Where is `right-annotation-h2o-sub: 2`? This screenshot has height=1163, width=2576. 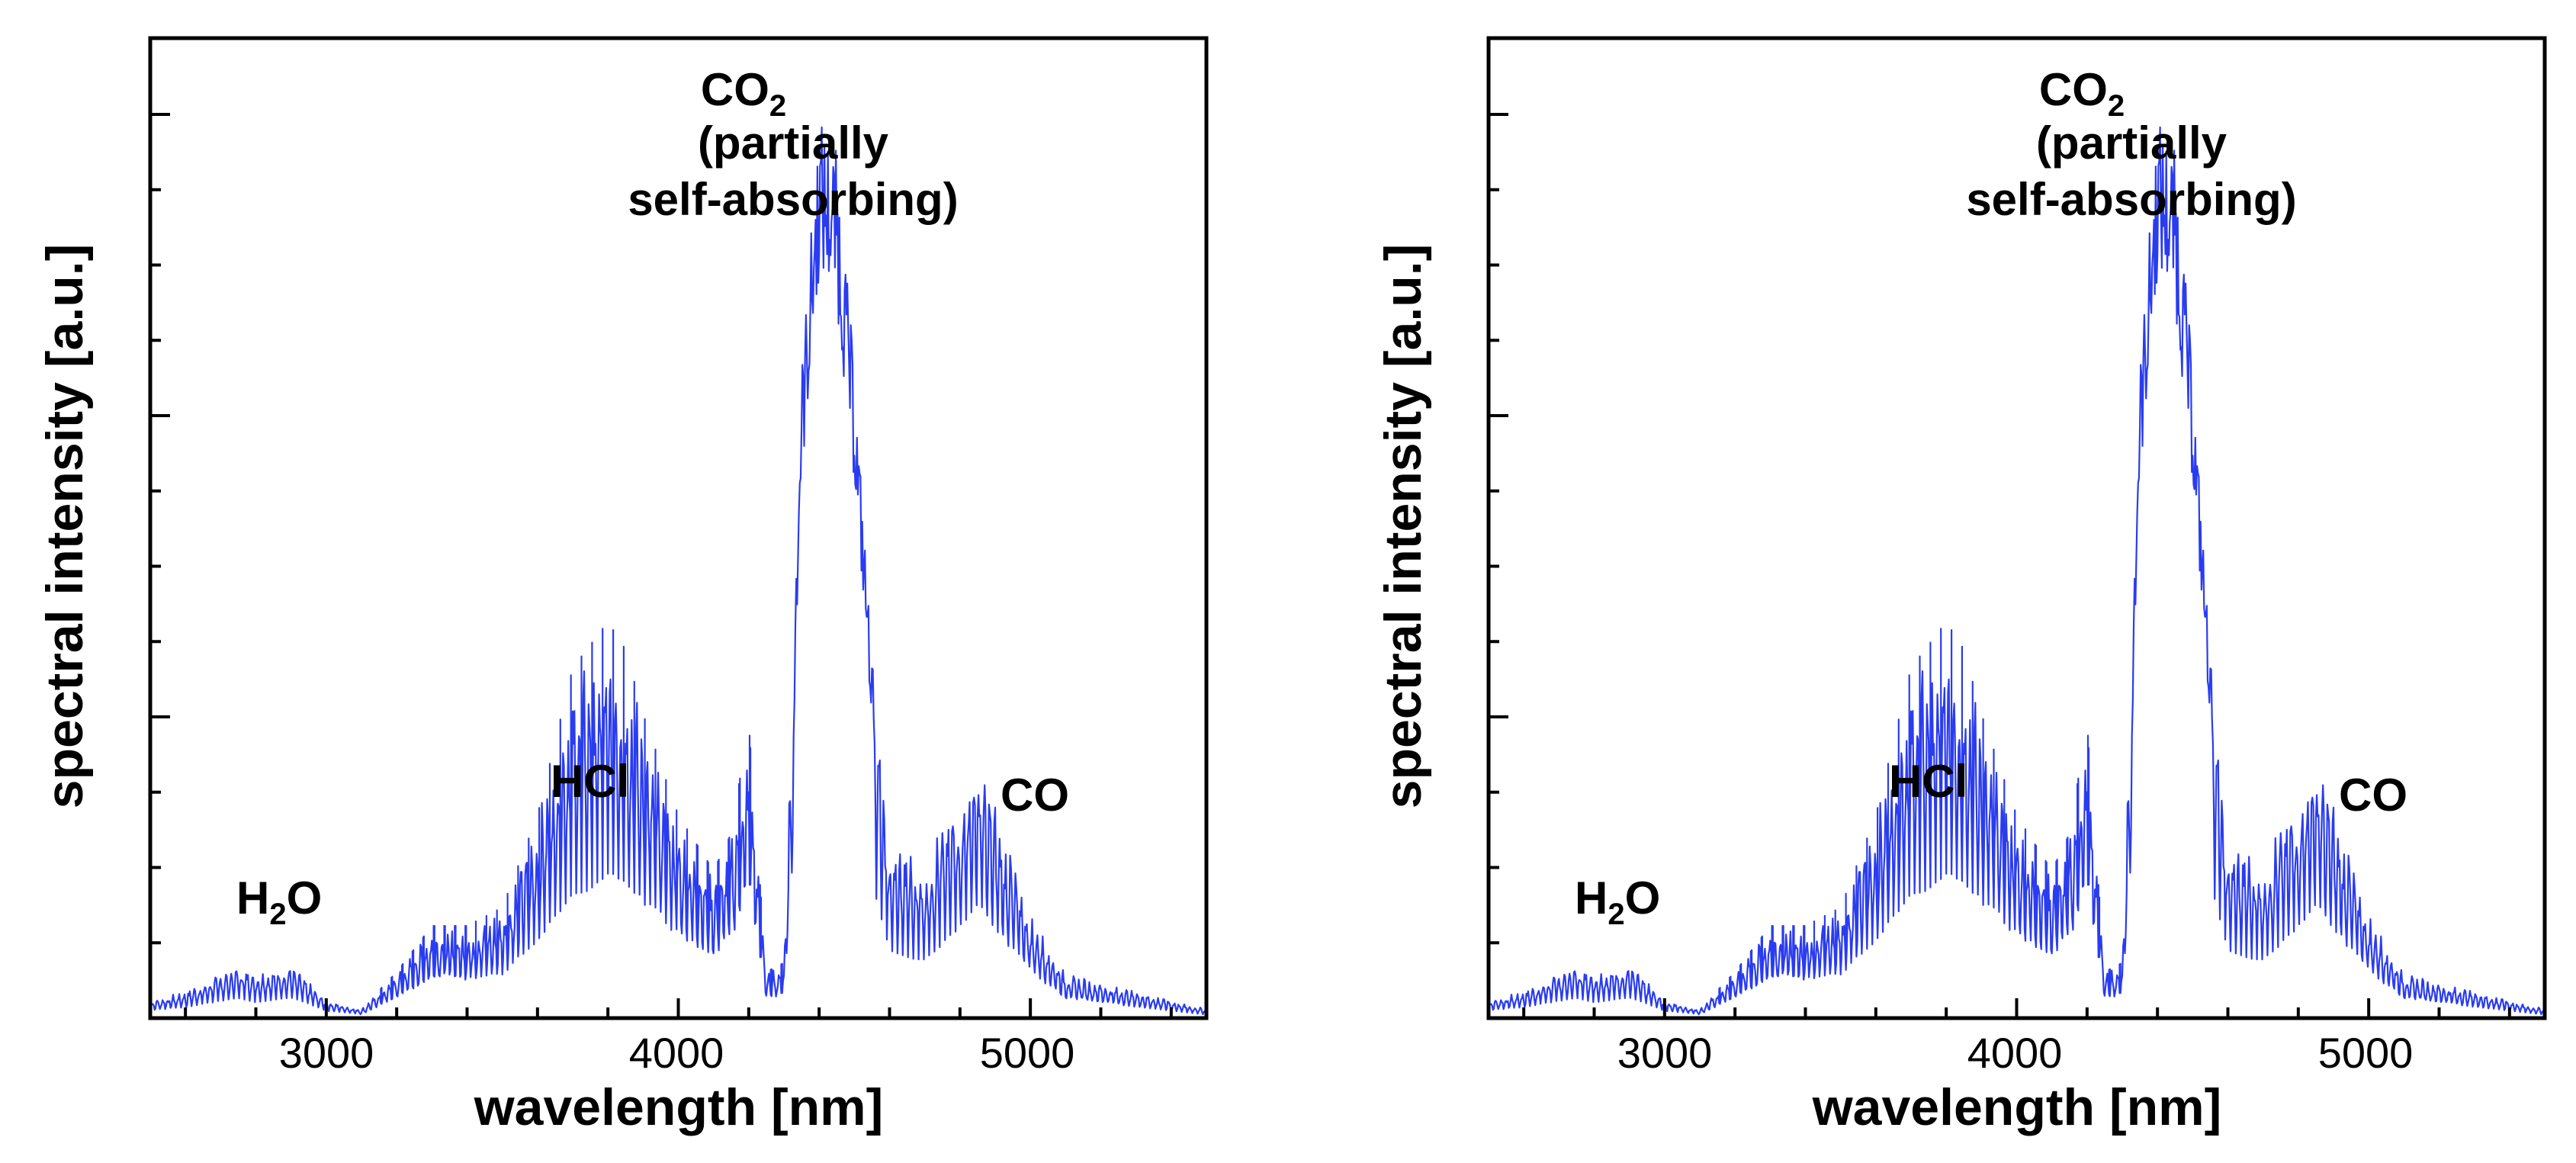
right-annotation-h2o-sub: 2 is located at coordinates (1616, 914).